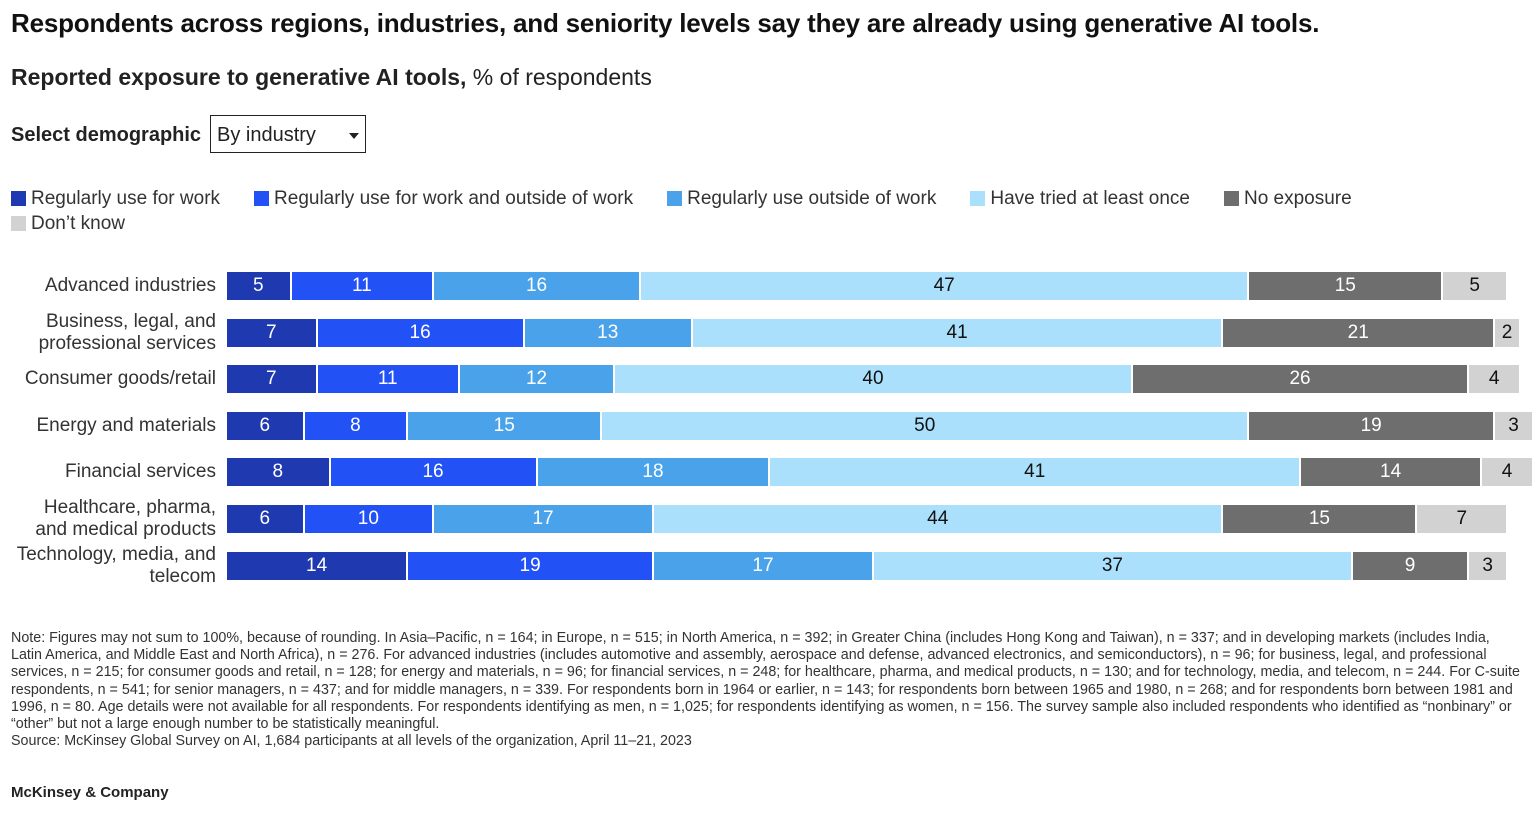 The image size is (1536, 817). I want to click on bar-segment: 37, so click(1112, 565).